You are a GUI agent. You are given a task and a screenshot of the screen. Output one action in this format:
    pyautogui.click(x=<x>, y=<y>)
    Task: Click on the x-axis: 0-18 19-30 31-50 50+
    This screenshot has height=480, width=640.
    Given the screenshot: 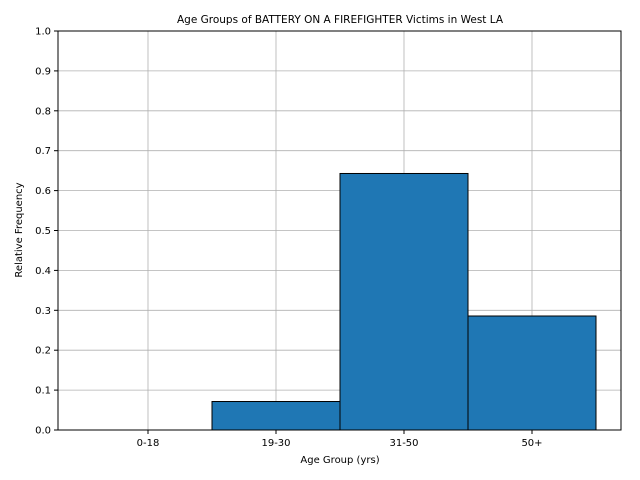 What is the action you would take?
    pyautogui.click(x=340, y=439)
    